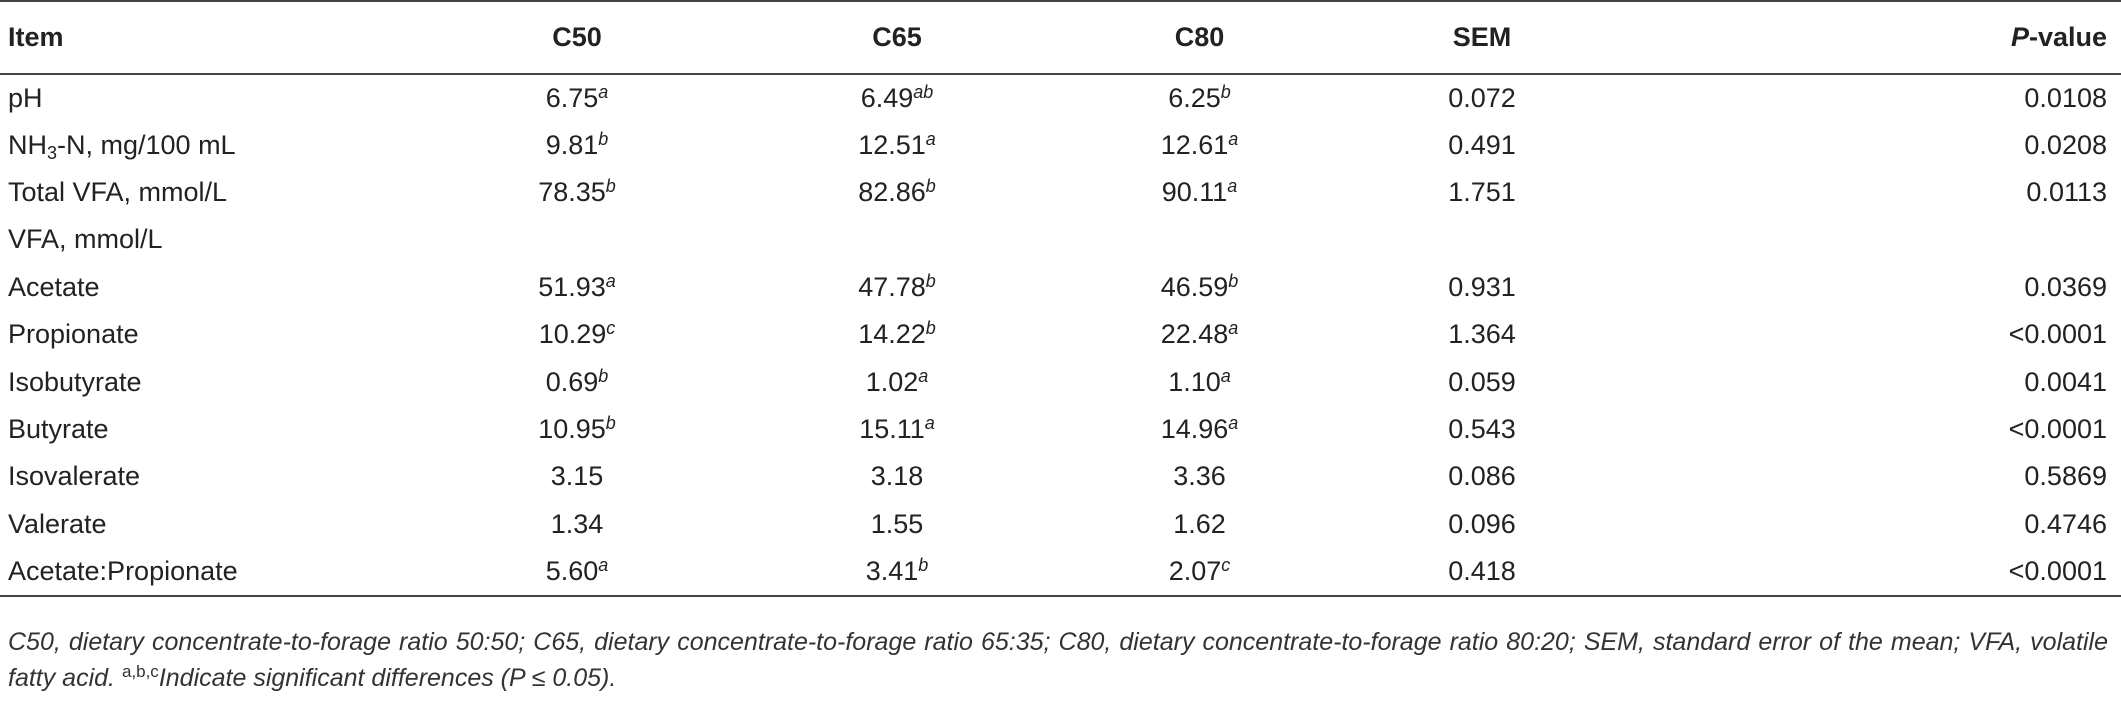  I want to click on cell-c50: 0.69b, so click(577, 381).